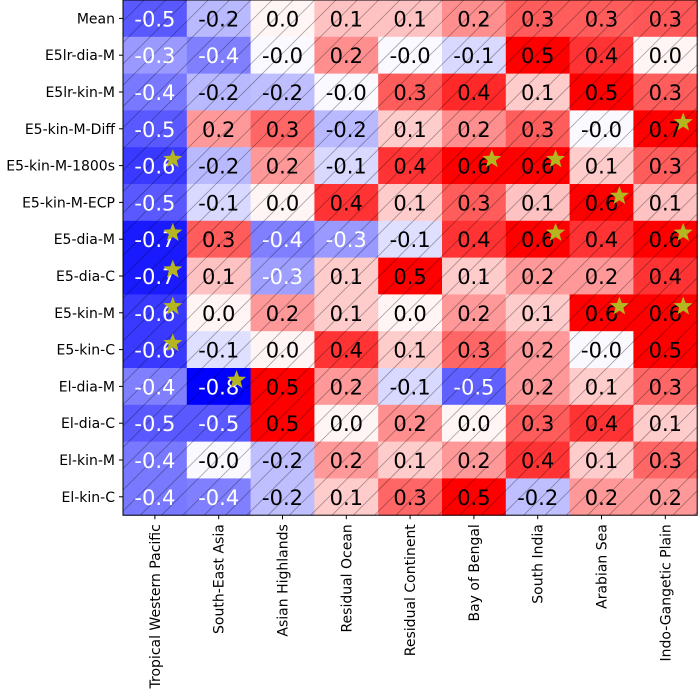 This screenshot has height=699, width=698. Describe the element at coordinates (84, 314) in the screenshot. I see `row-label: E5-kin-M` at that location.